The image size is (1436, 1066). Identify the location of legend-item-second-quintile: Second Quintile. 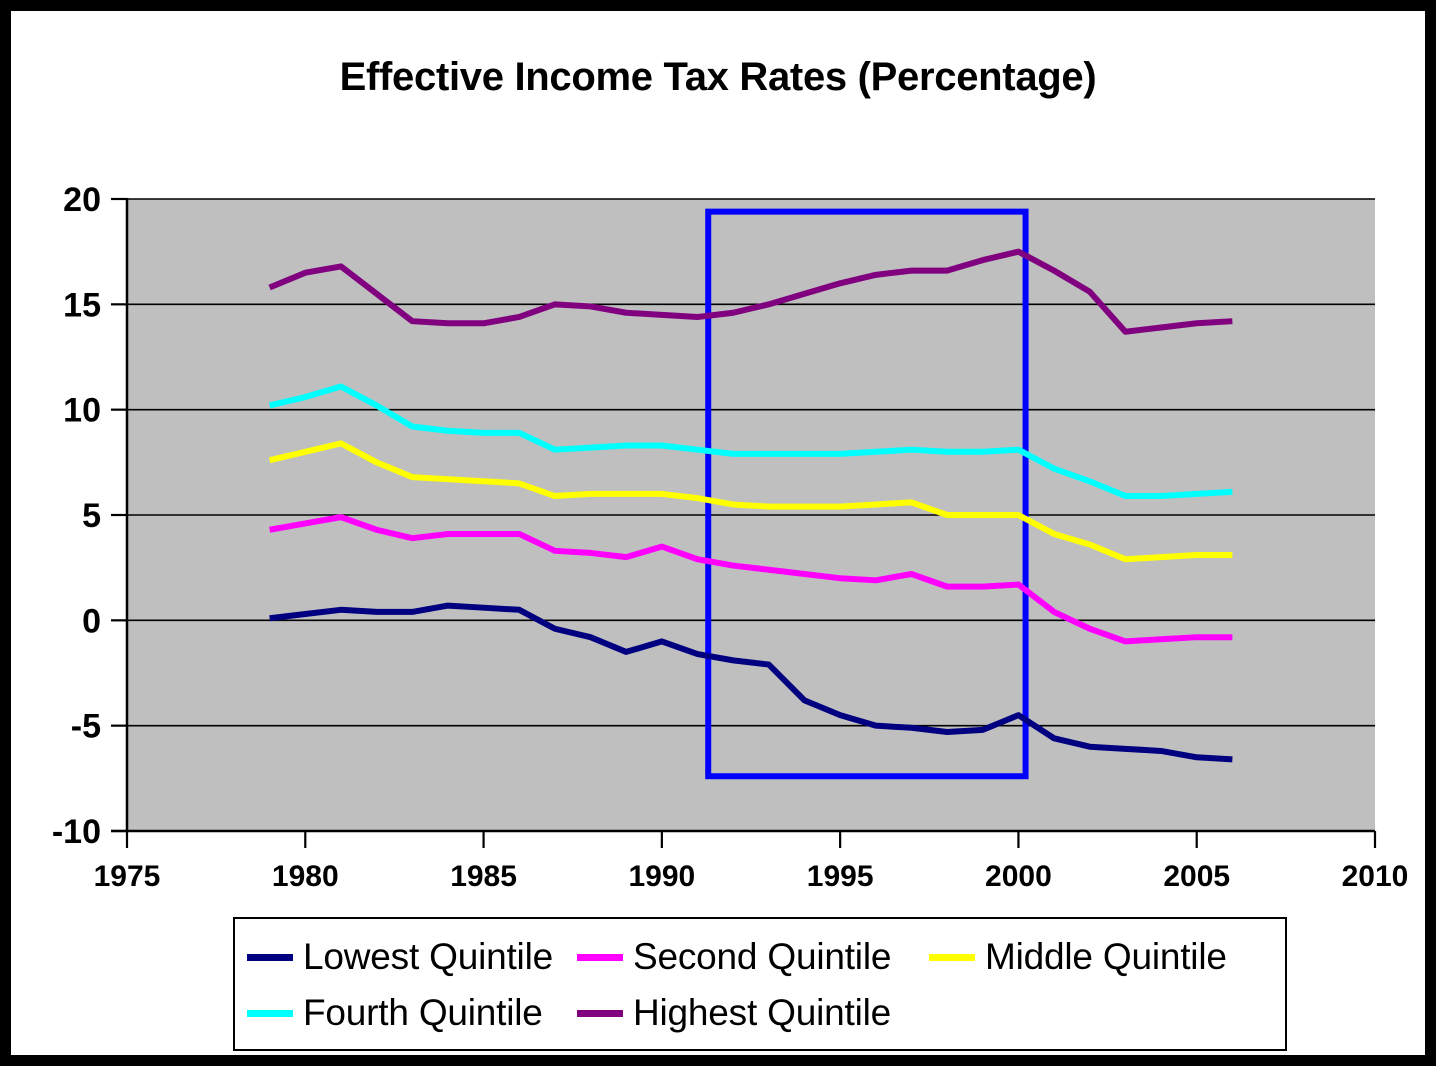
(753, 957).